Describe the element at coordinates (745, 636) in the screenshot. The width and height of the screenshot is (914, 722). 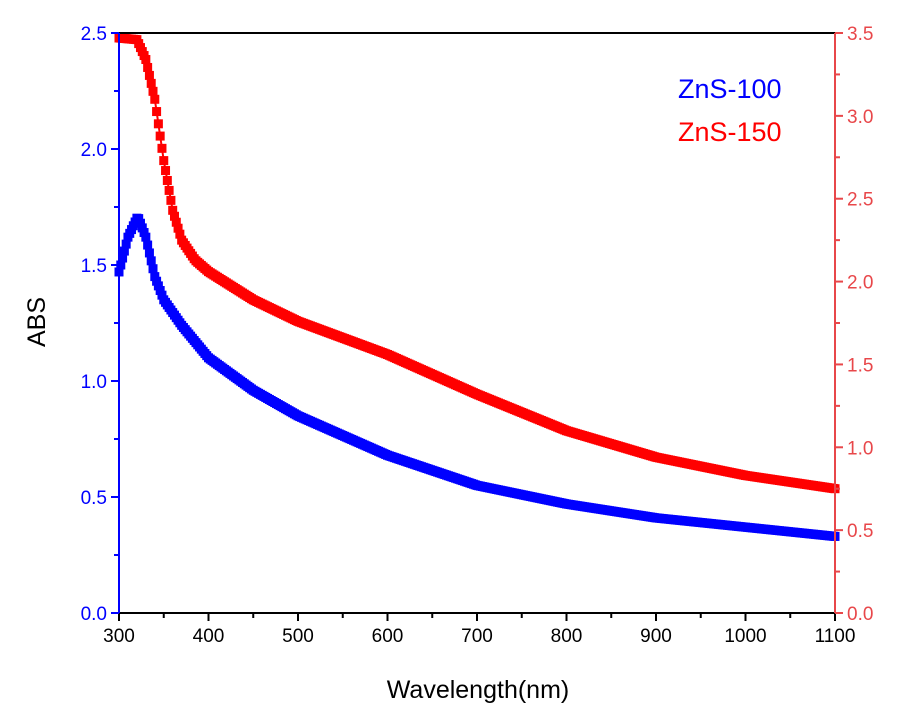
I see `x-tick-label: 1000` at that location.